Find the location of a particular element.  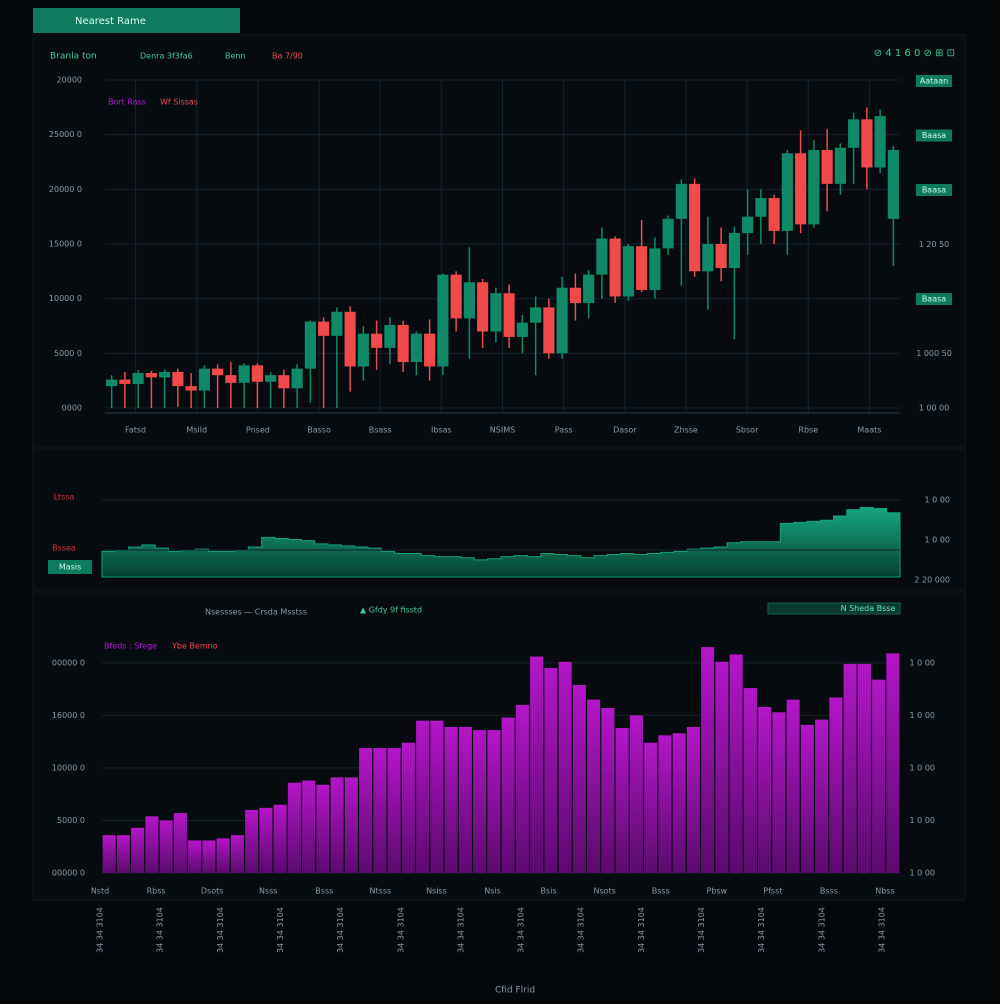

x-tick-label: NSIMS is located at coordinates (502, 430).